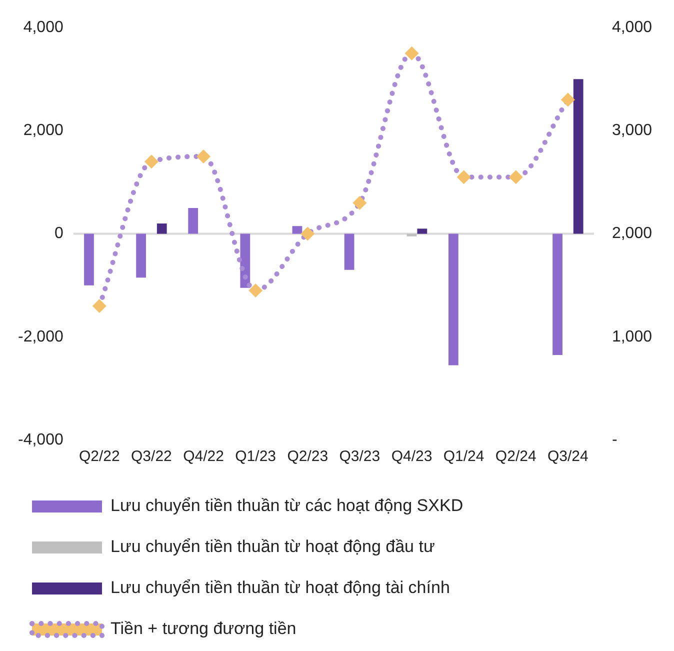  Describe the element at coordinates (567, 457) in the screenshot. I see `x-tick-label: Q3/24` at that location.